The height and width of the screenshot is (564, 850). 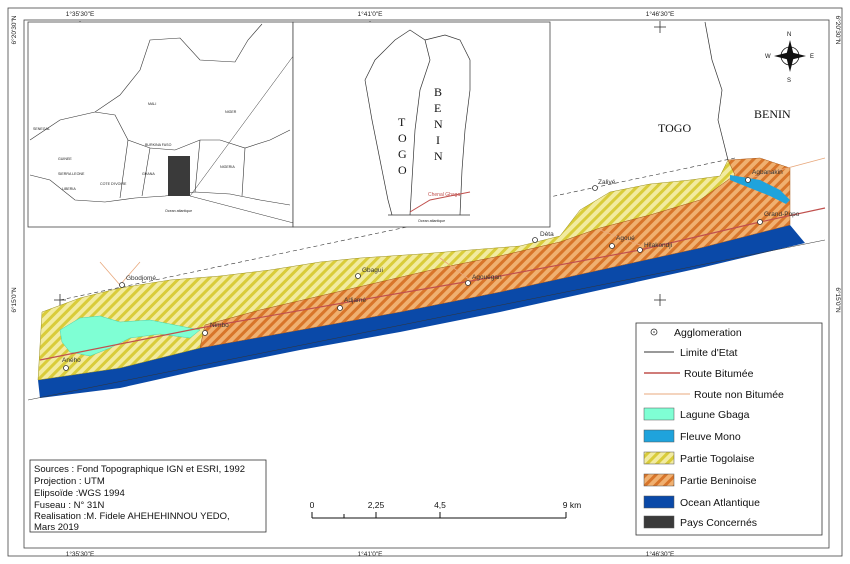 I want to click on town-label: Hilakondji, so click(x=658, y=245).